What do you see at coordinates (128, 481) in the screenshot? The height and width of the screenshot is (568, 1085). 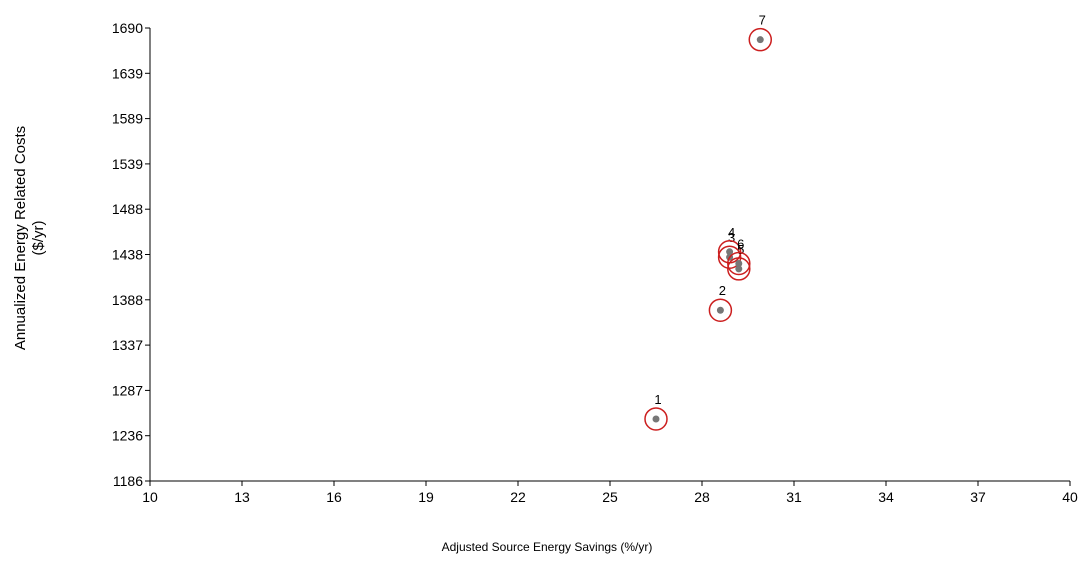 I see `y-tick-label: 1186` at bounding box center [128, 481].